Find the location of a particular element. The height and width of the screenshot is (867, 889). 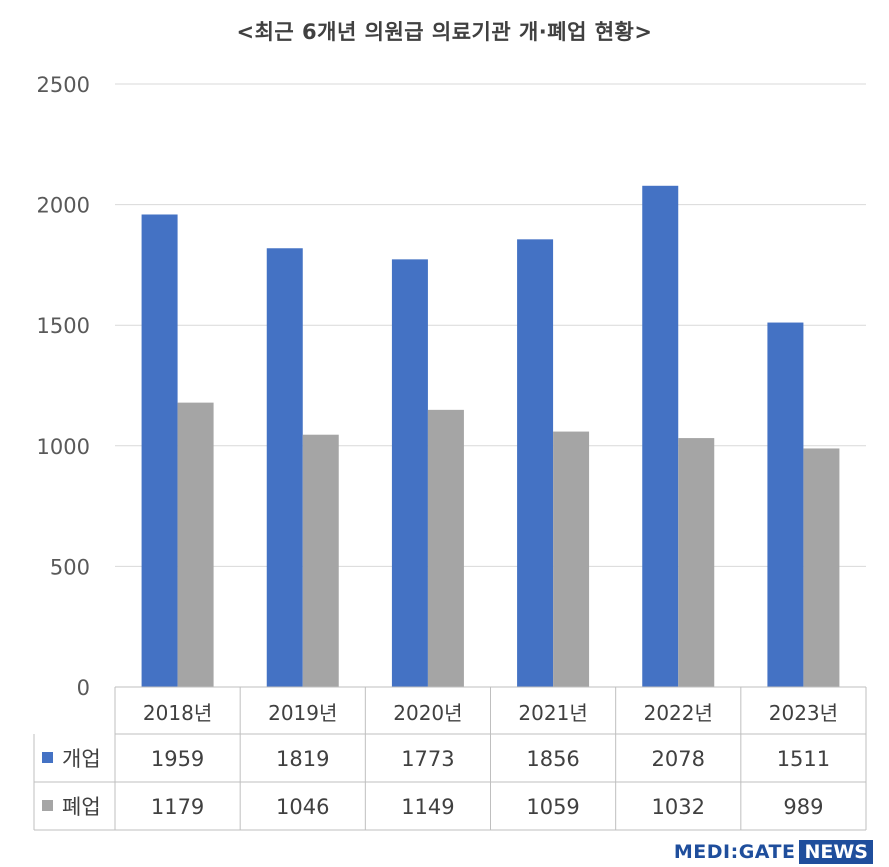

y-tick-label: 500 is located at coordinates (70, 567).